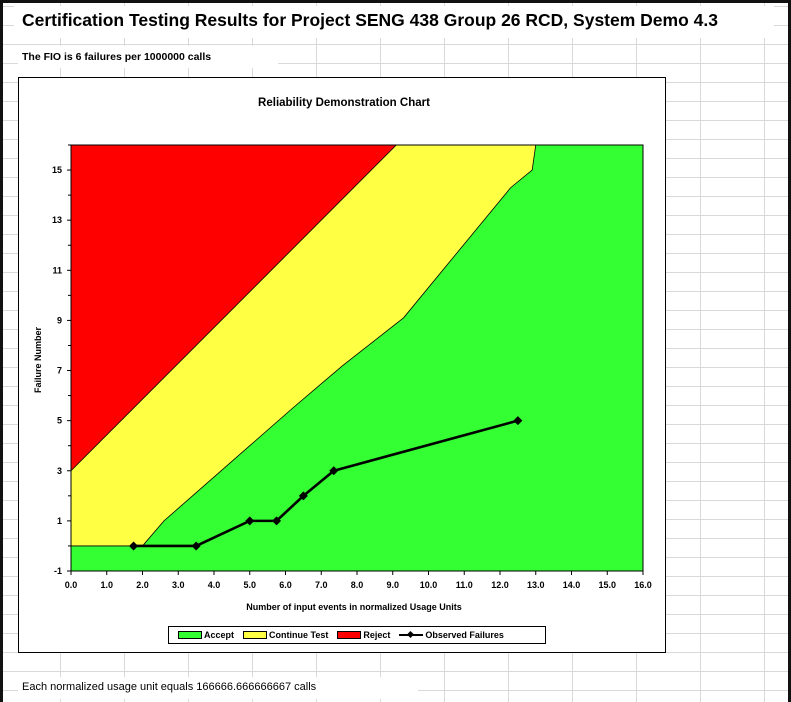  Describe the element at coordinates (219, 635) in the screenshot. I see `legend-label-accept: Accept` at that location.